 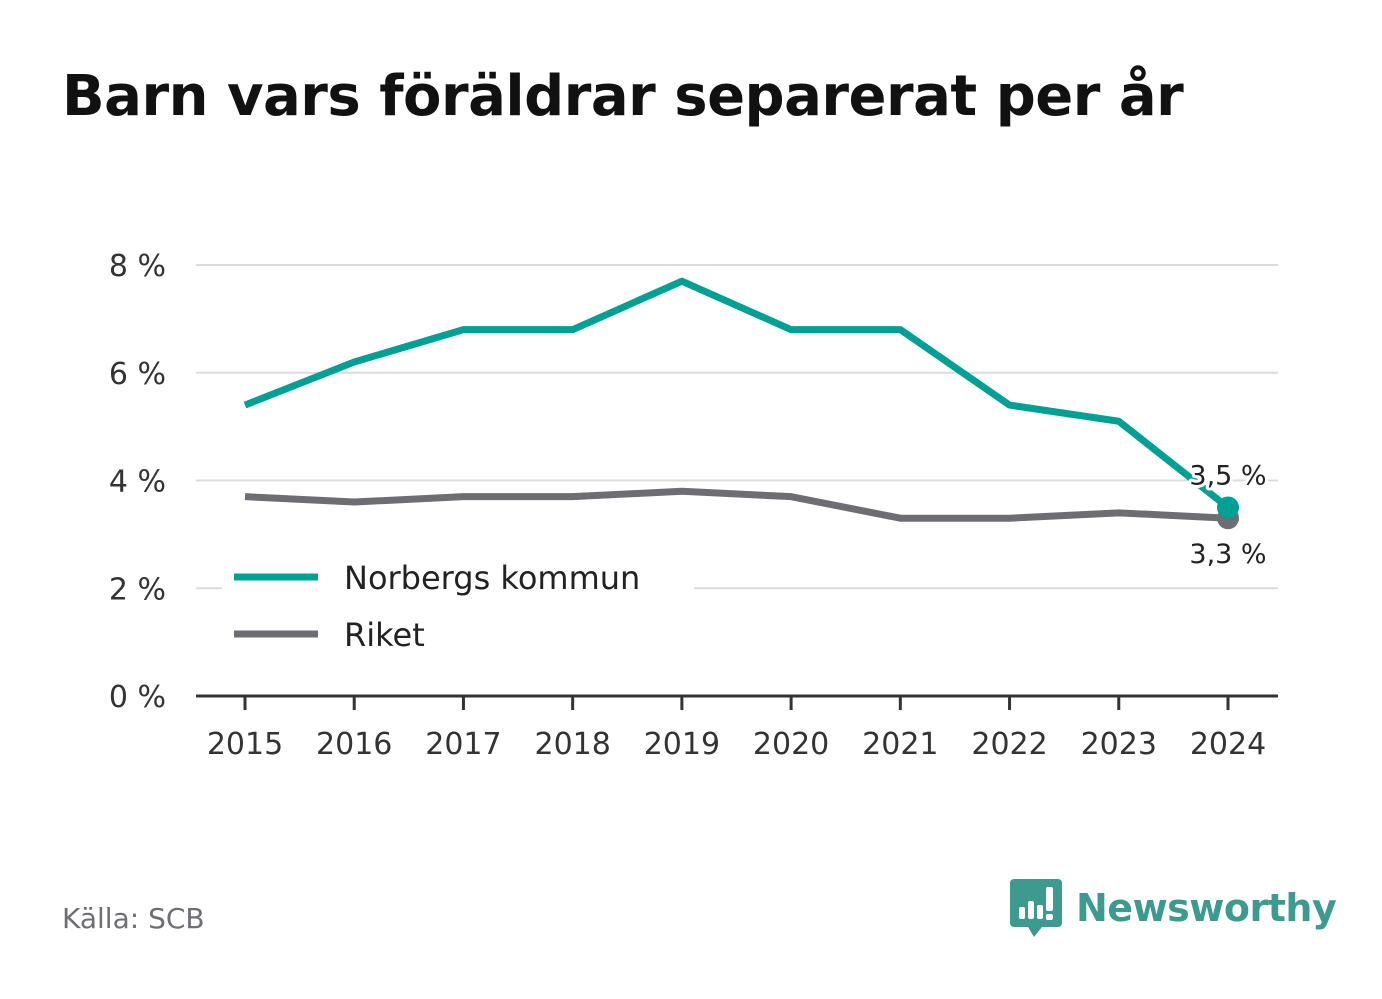 I want to click on end-value-label: 3,3 %, so click(x=1227, y=554).